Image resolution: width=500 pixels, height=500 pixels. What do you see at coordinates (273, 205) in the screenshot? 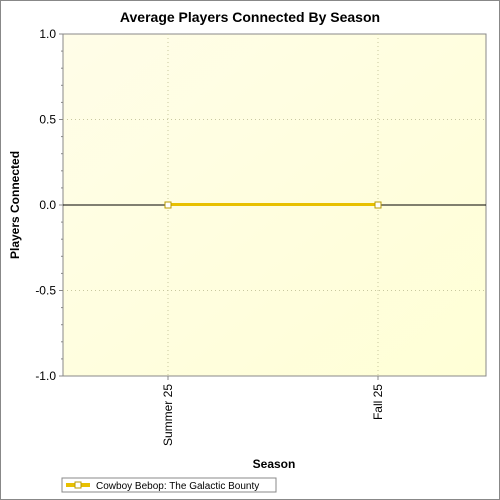
I see `series-layer` at bounding box center [273, 205].